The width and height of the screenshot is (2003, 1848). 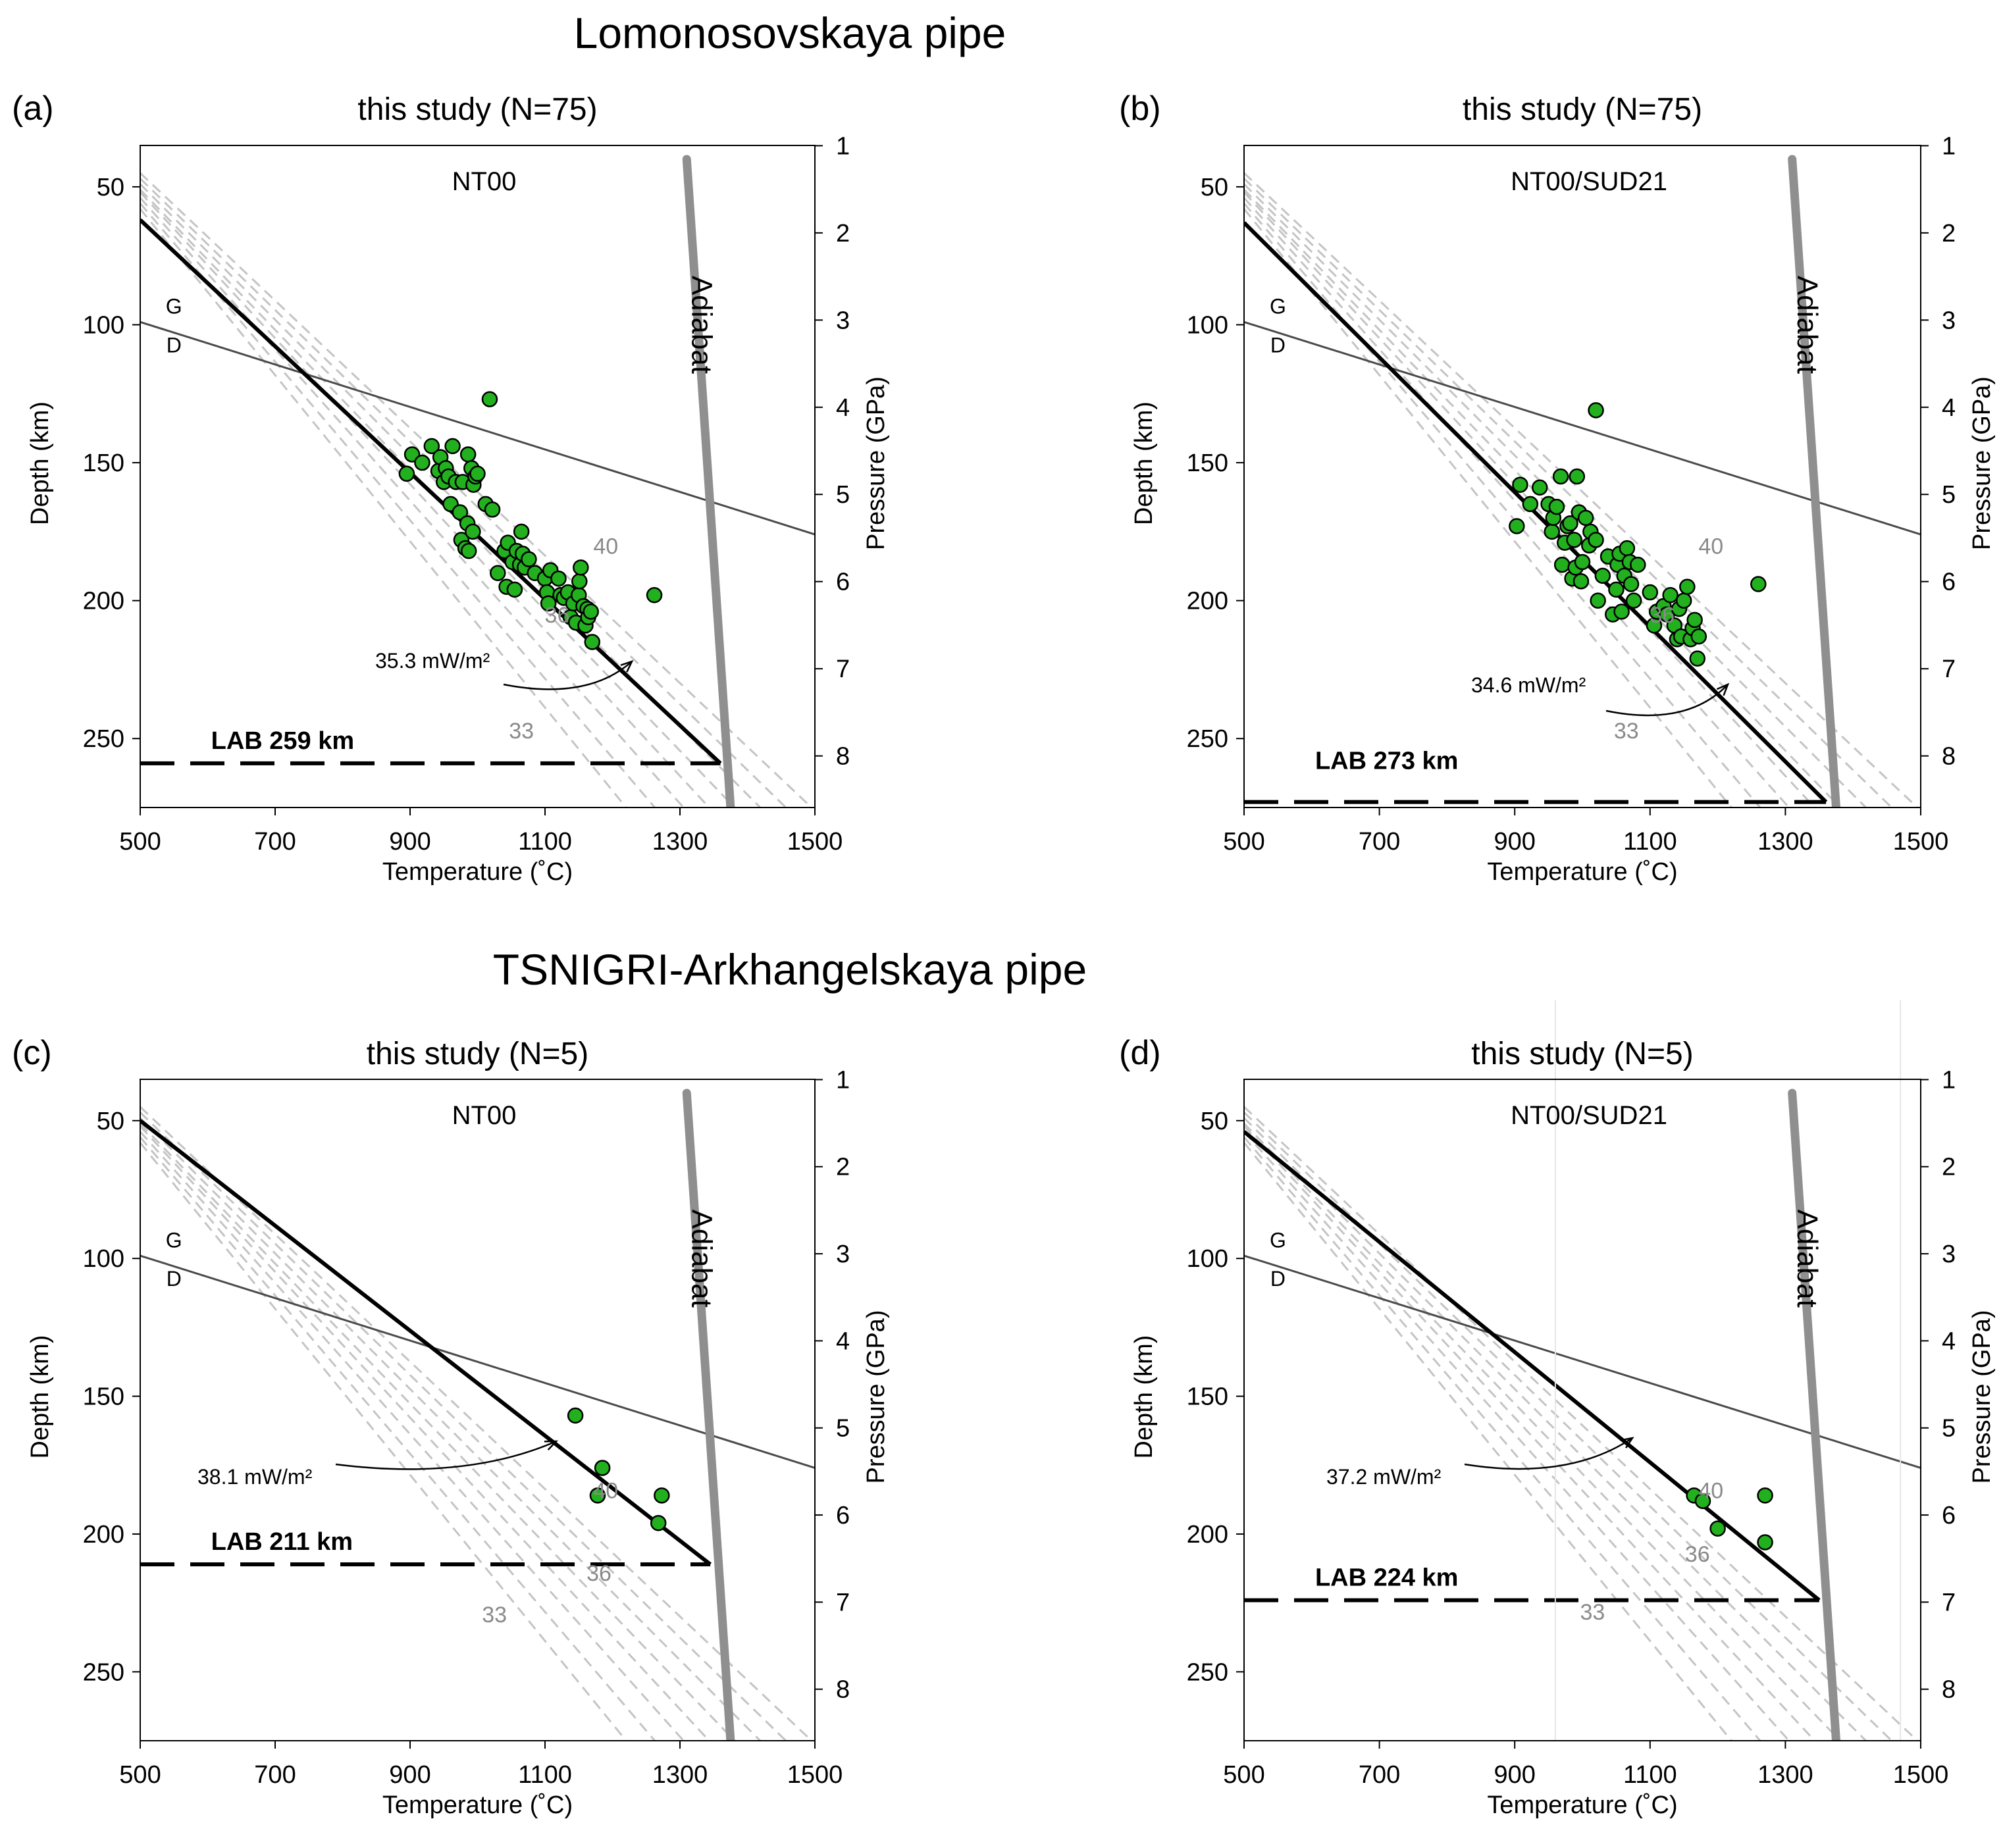 I want to click on pressure-tick-label: 1, so click(x=843, y=146).